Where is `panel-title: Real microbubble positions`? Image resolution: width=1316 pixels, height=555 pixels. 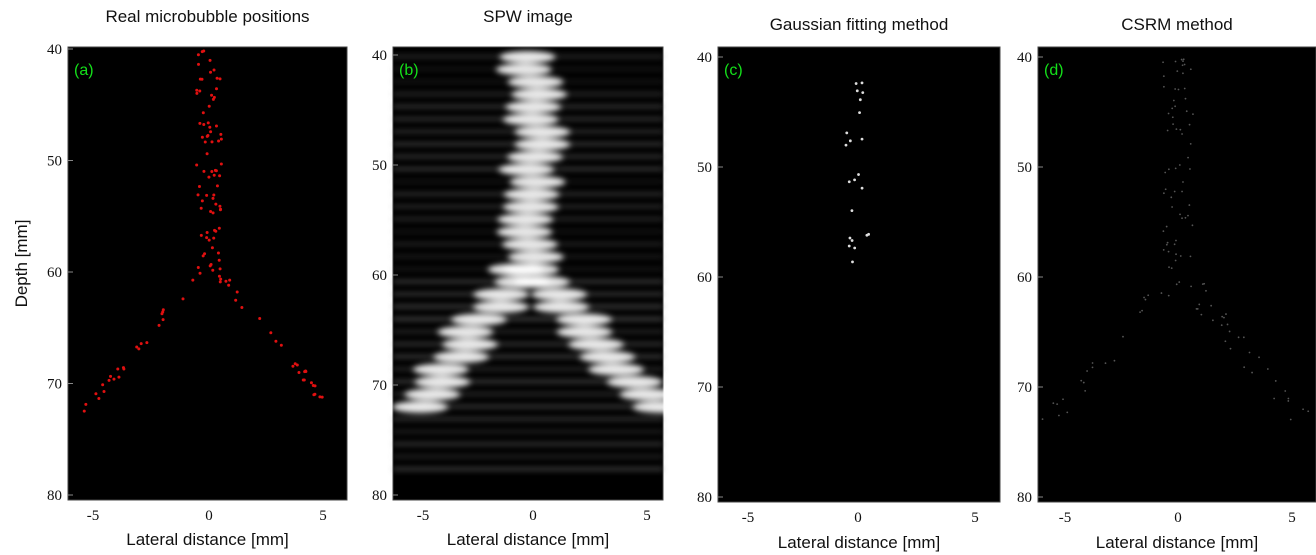
panel-title: Real microbubble positions is located at coordinates (207, 16).